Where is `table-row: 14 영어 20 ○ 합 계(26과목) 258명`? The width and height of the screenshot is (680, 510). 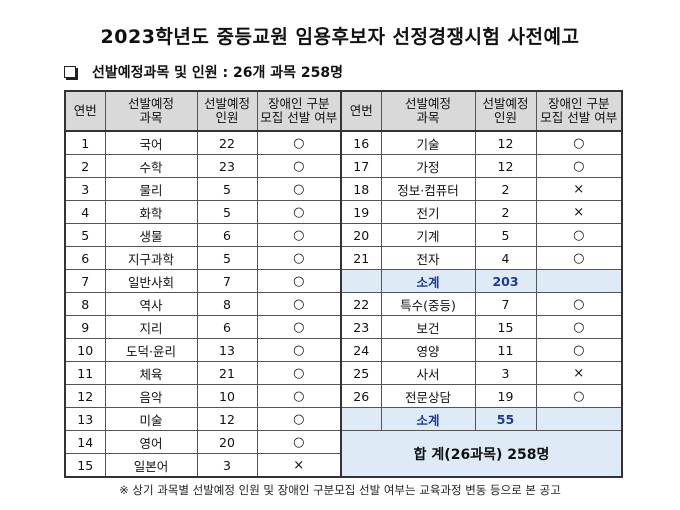 table-row: 14 영어 20 ○ 합 계(26과목) 258명 is located at coordinates (343, 454).